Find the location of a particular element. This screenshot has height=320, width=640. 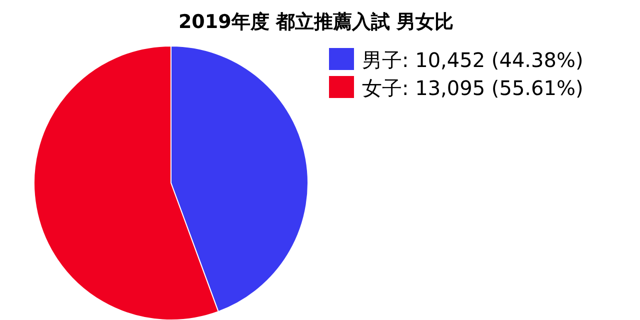

chart-title: 2019年度 都立推薦入試 男女比 is located at coordinates (316, 22).